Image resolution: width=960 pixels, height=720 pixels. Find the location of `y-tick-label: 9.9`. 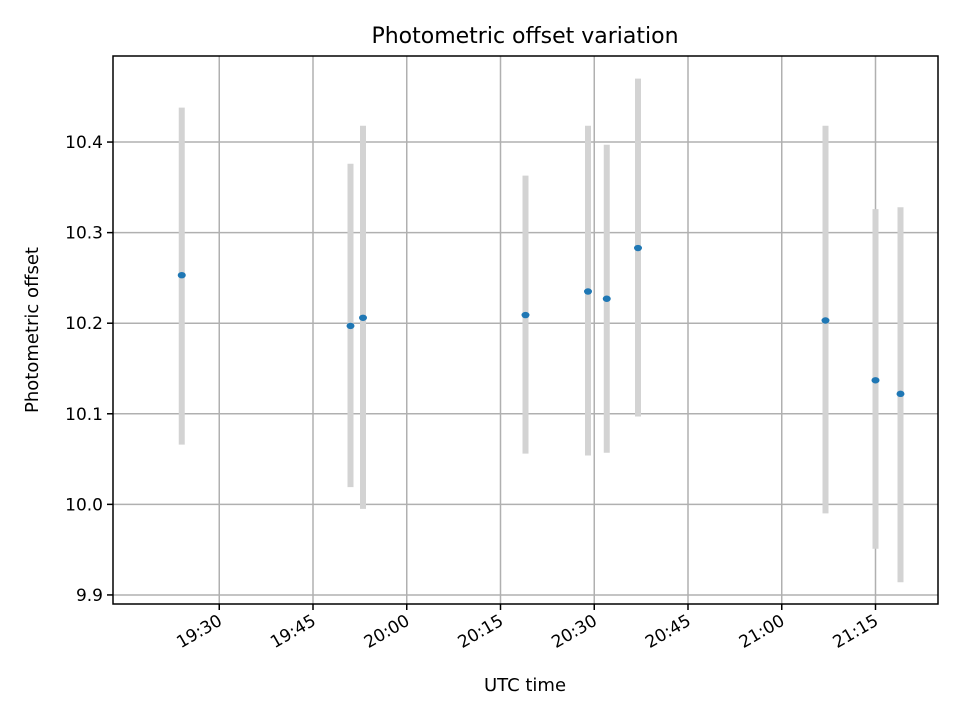

y-tick-label: 9.9 is located at coordinates (89, 596).